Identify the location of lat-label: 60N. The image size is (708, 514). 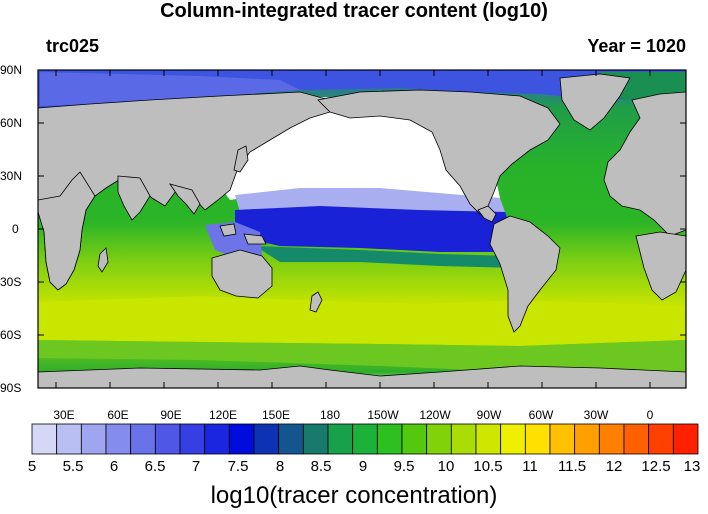
(11, 123).